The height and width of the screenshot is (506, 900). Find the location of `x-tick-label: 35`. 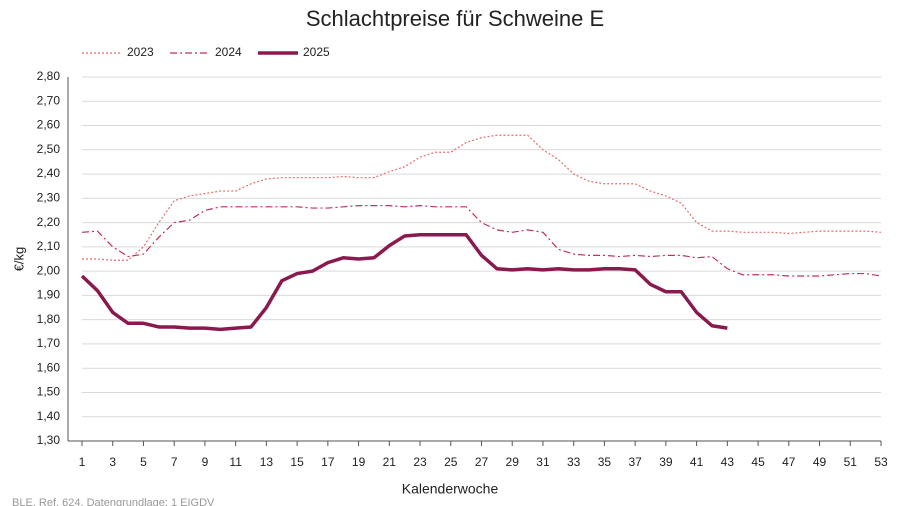

x-tick-label: 35 is located at coordinates (605, 462).